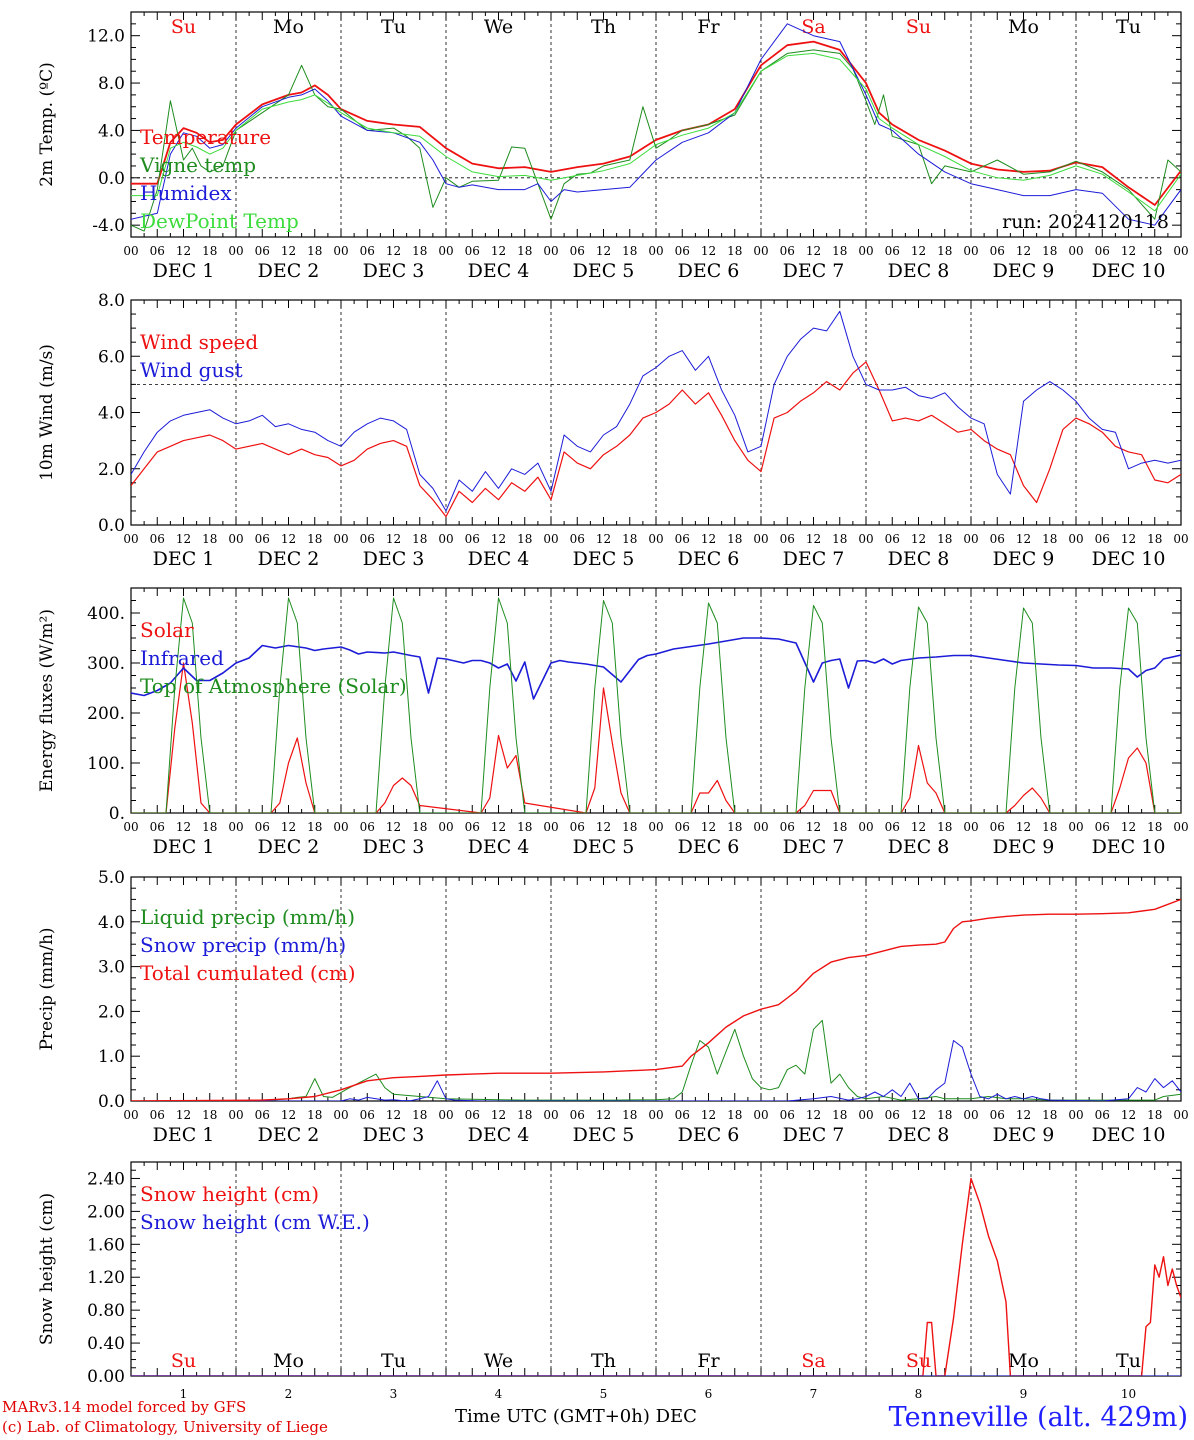  What do you see at coordinates (1128, 1361) in the screenshot?
I see `day-of-week-label: Tu` at bounding box center [1128, 1361].